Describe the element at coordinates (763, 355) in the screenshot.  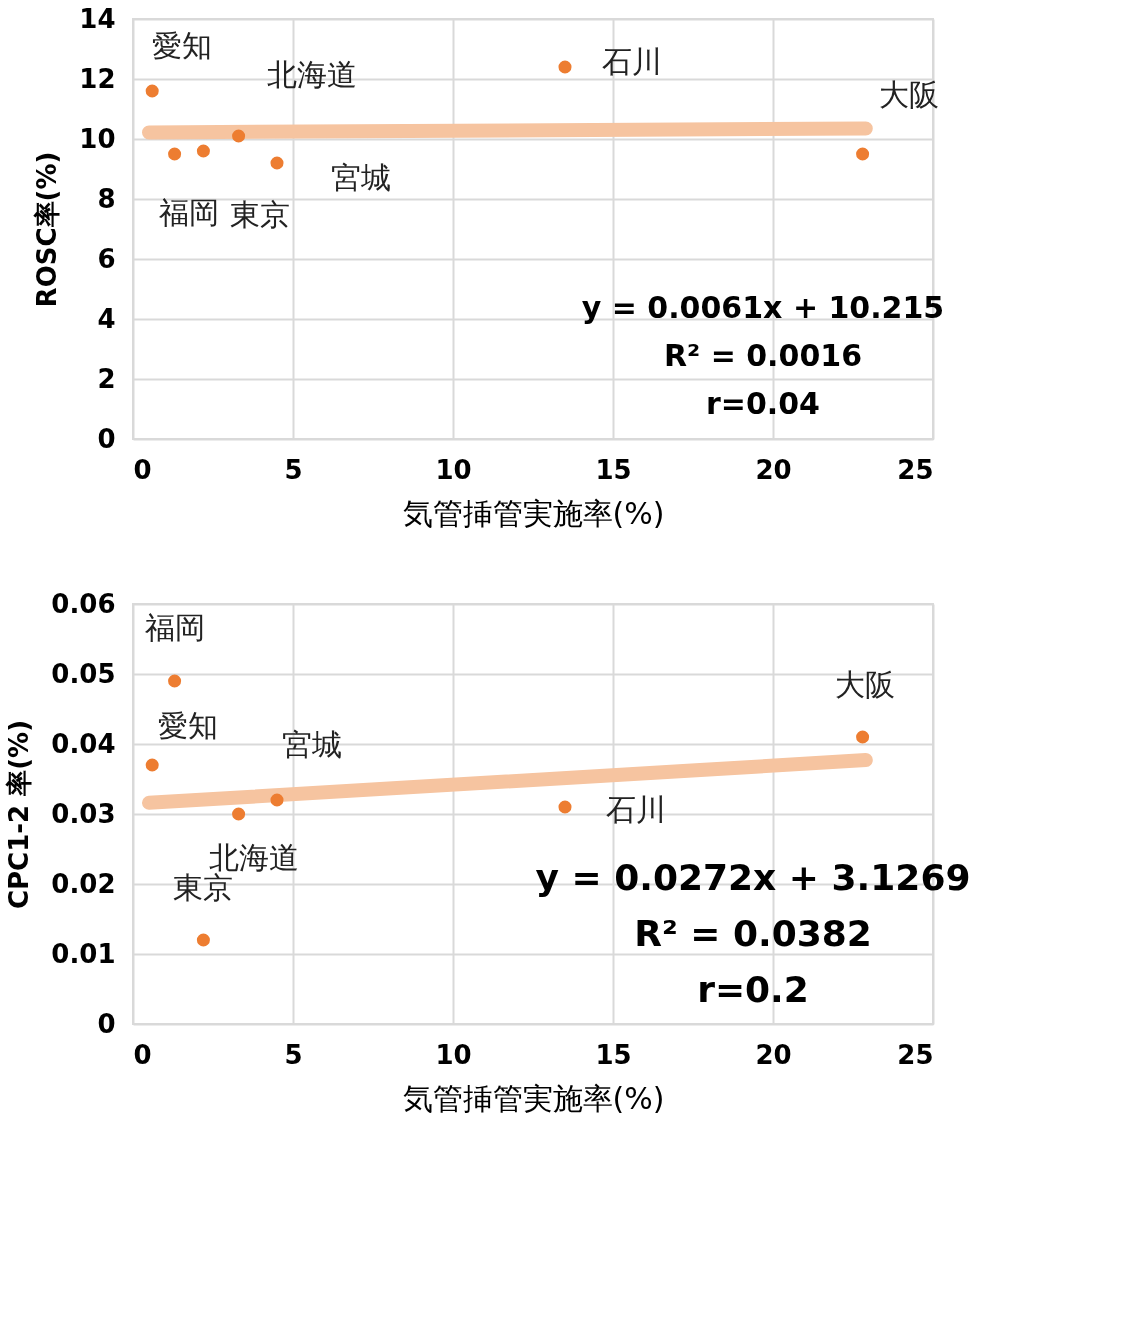
I see `annotation: R² = 0.0016` at that location.